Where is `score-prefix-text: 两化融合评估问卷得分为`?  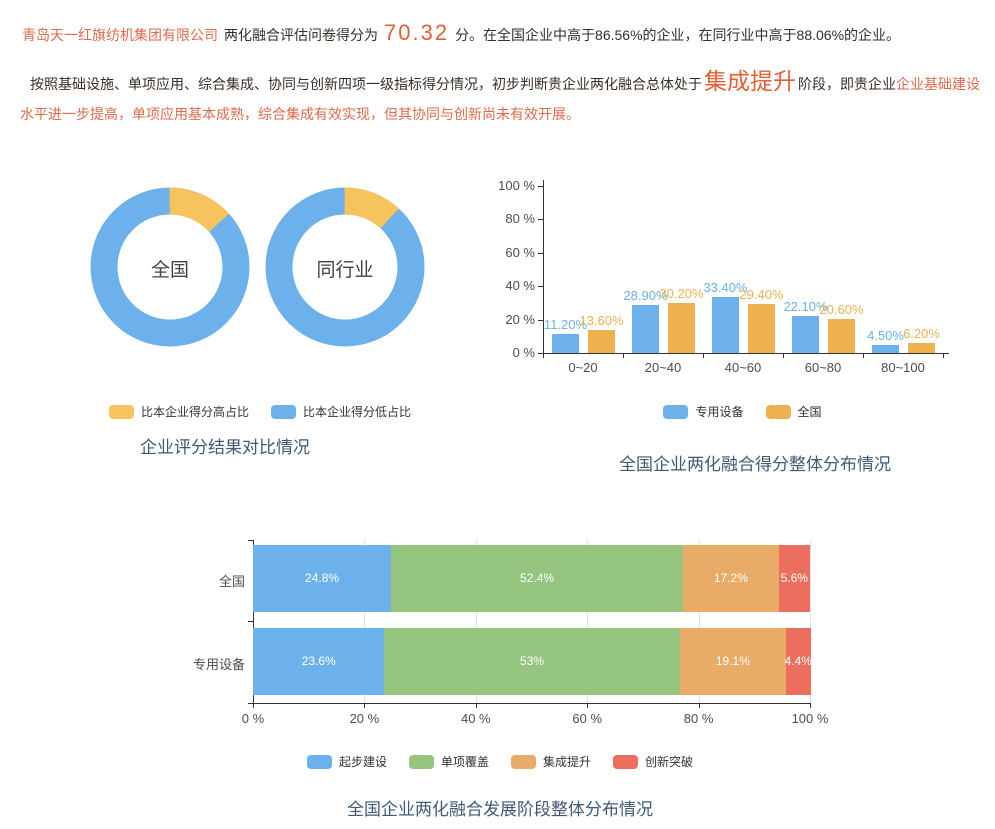 score-prefix-text: 两化融合评估问卷得分为 is located at coordinates (301, 35).